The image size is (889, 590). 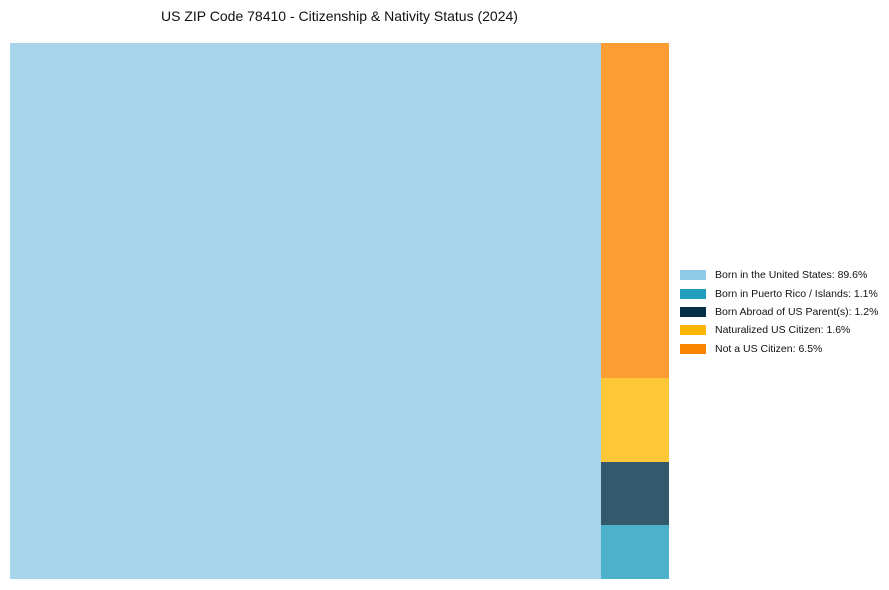 What do you see at coordinates (783, 330) in the screenshot?
I see `legend-label: Naturalized US Citizen: 1.6%` at bounding box center [783, 330].